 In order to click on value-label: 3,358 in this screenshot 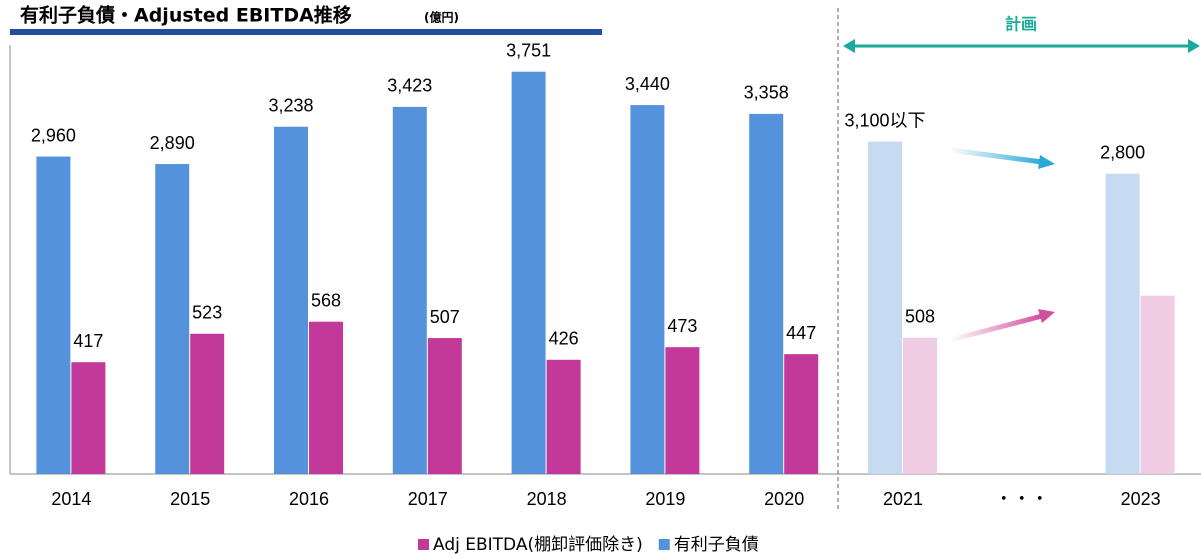, I will do `click(766, 93)`.